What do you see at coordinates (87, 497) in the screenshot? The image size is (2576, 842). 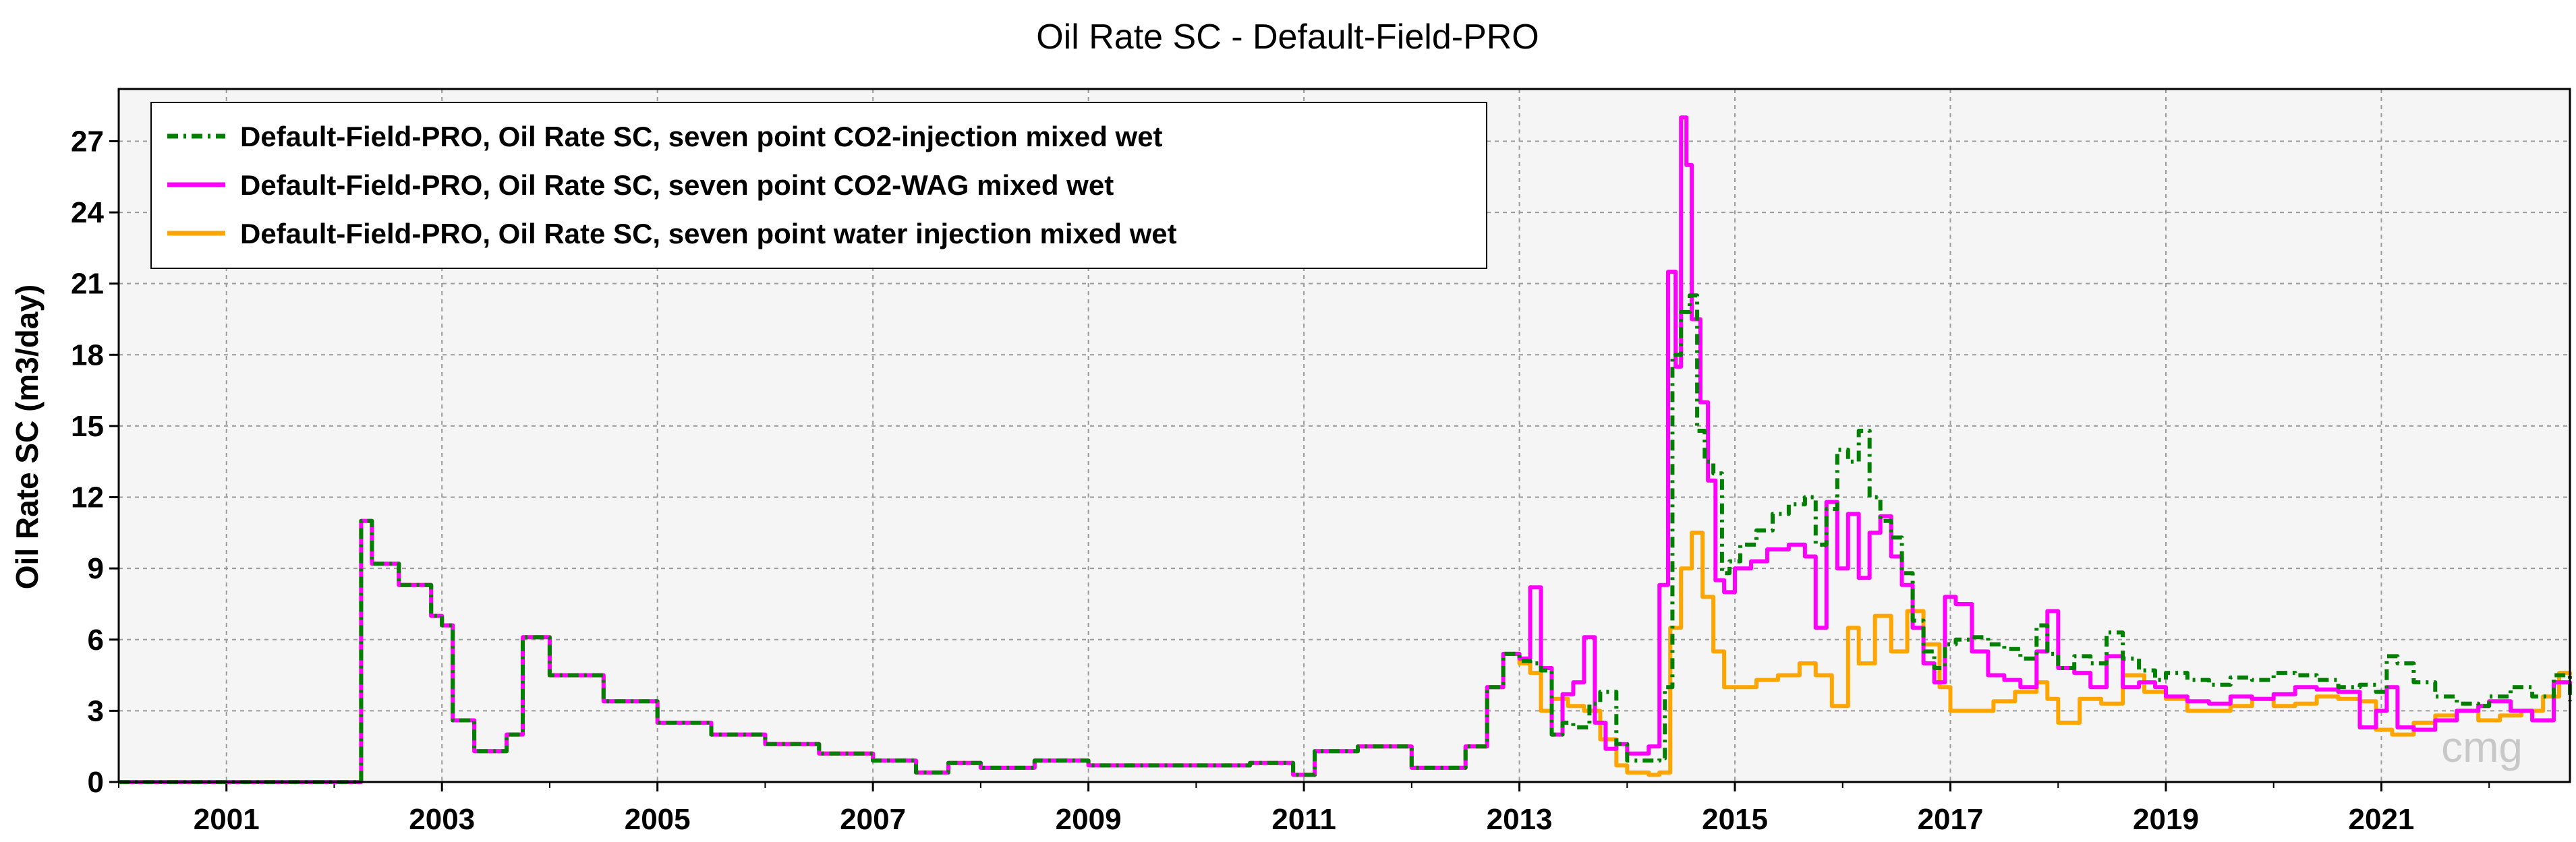 I see `y-tick-label: 12` at bounding box center [87, 497].